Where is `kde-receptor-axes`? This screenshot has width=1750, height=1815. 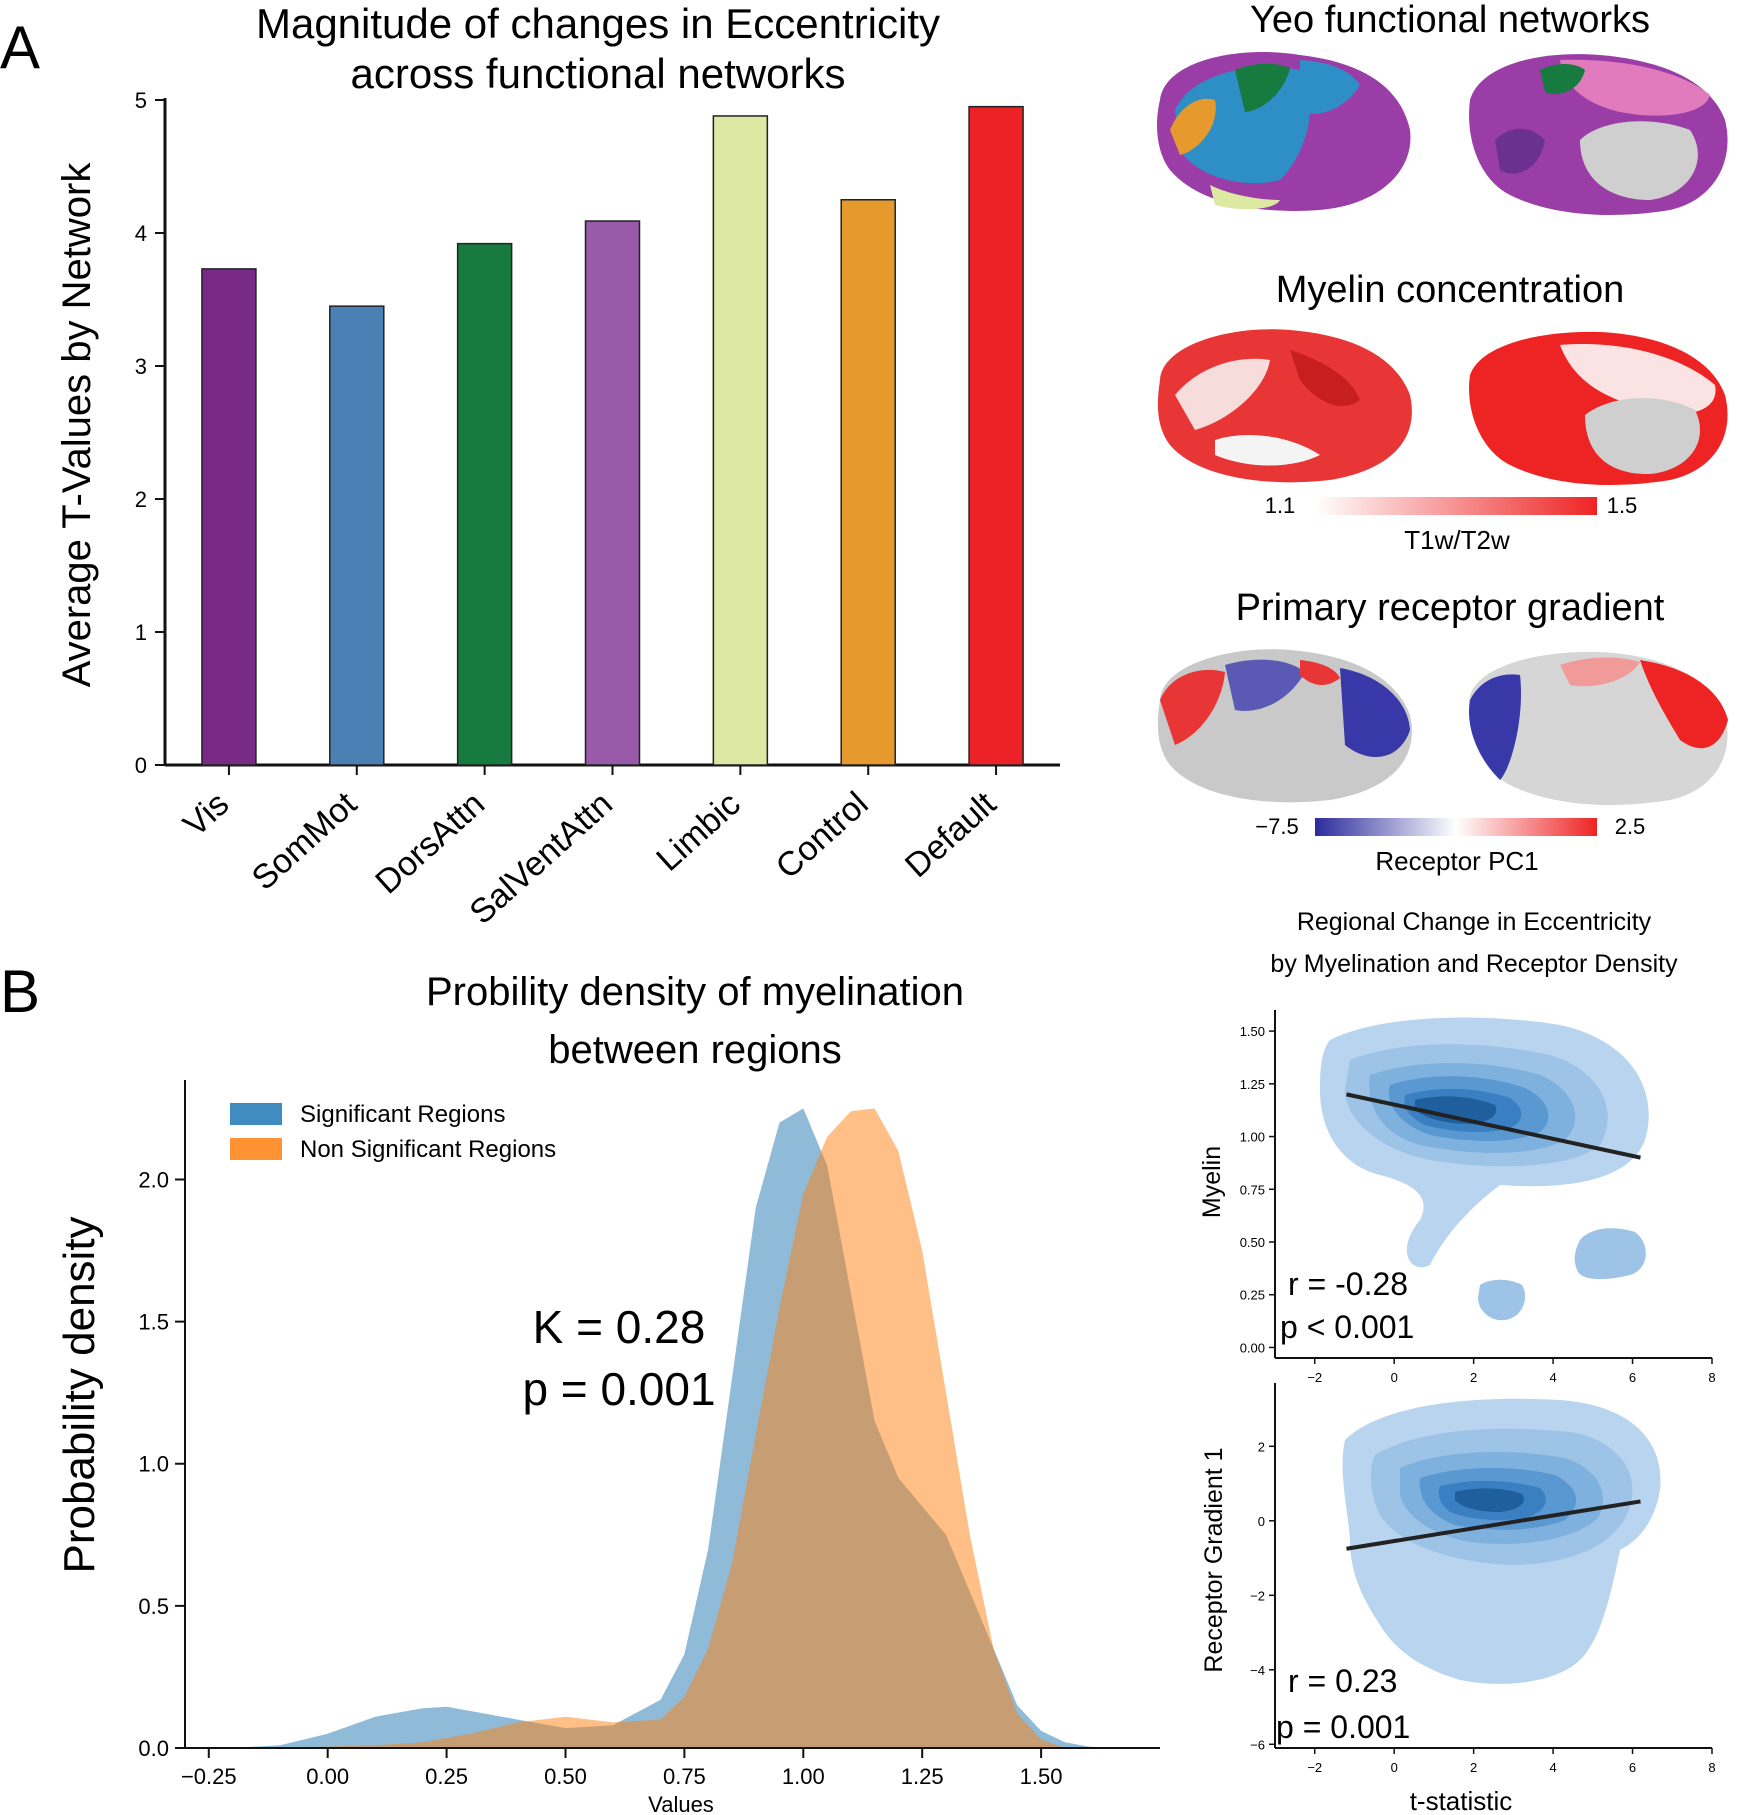 kde-receptor-axes is located at coordinates (1493, 1566).